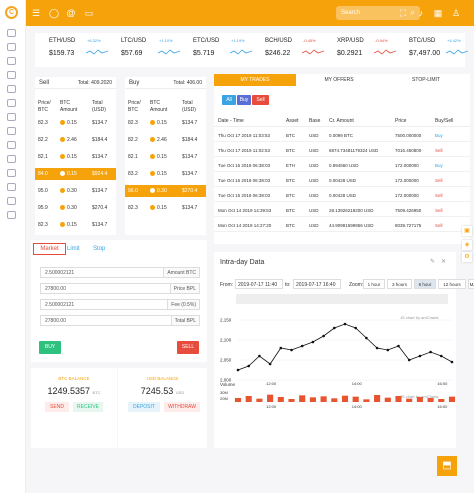  Describe the element at coordinates (89, 13) in the screenshot. I see `clipboard-icon: ▭` at that location.